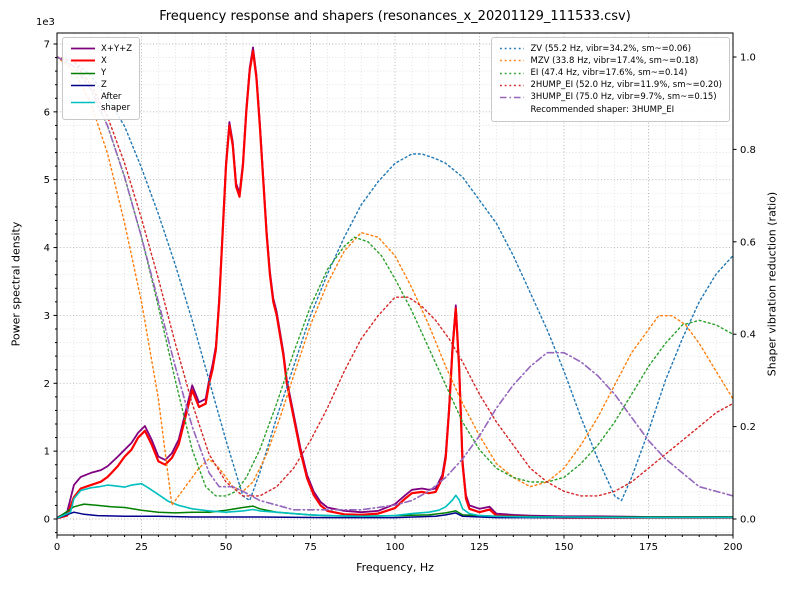 This screenshot has width=800, height=600. Describe the element at coordinates (563, 547) in the screenshot. I see `x-tick-label: 150` at that location.